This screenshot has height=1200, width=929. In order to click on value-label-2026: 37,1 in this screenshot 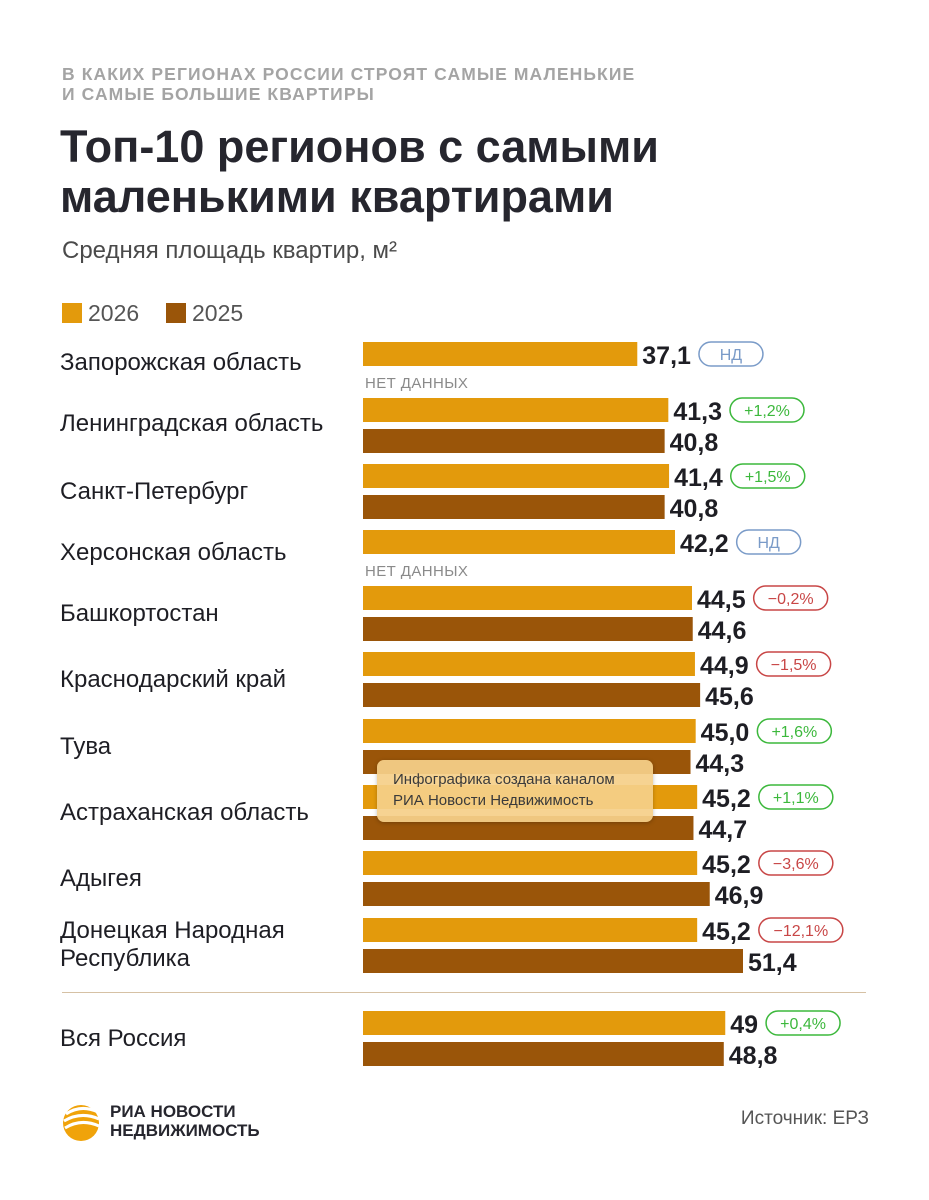, I will do `click(666, 356)`.